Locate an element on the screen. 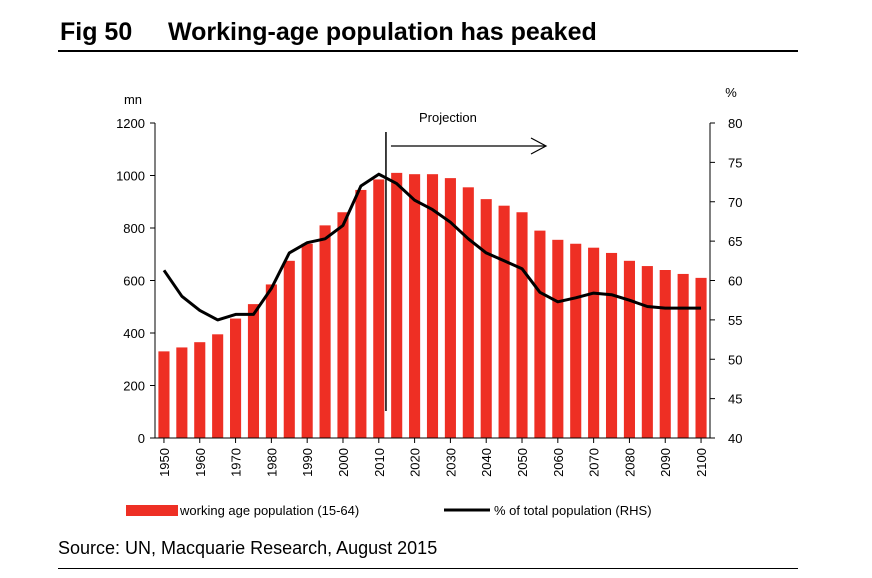 The height and width of the screenshot is (578, 872). bar-1960 is located at coordinates (200, 390).